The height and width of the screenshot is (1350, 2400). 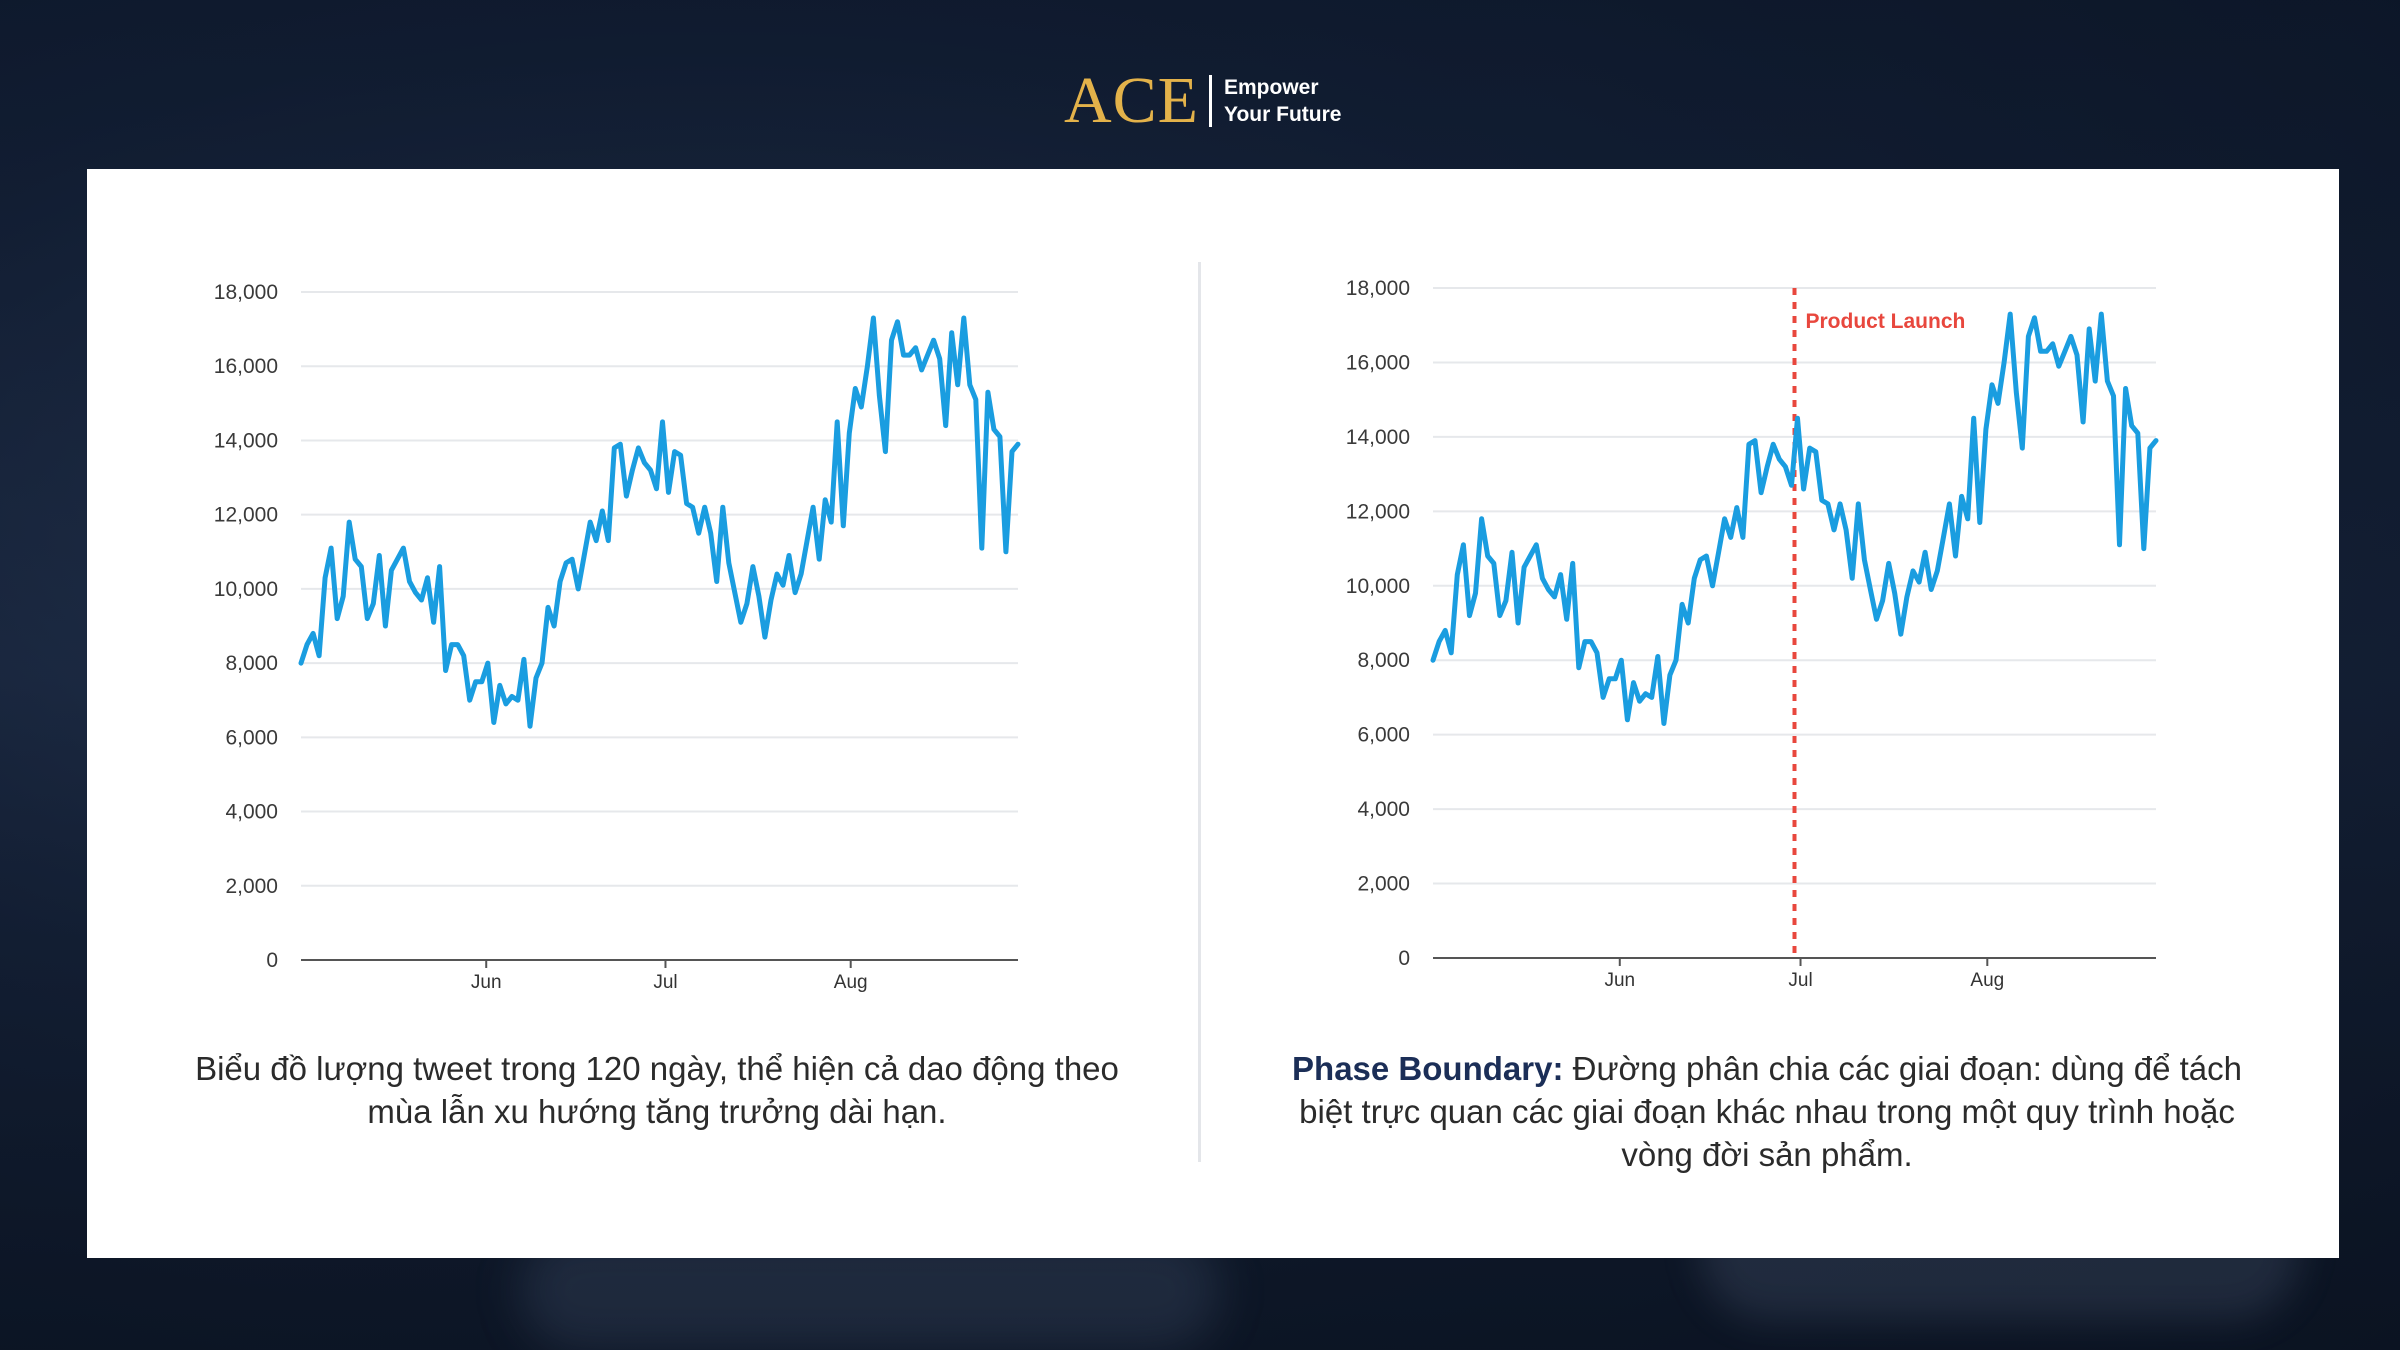 I want to click on tagline-line2: Your Future, so click(x=1283, y=114).